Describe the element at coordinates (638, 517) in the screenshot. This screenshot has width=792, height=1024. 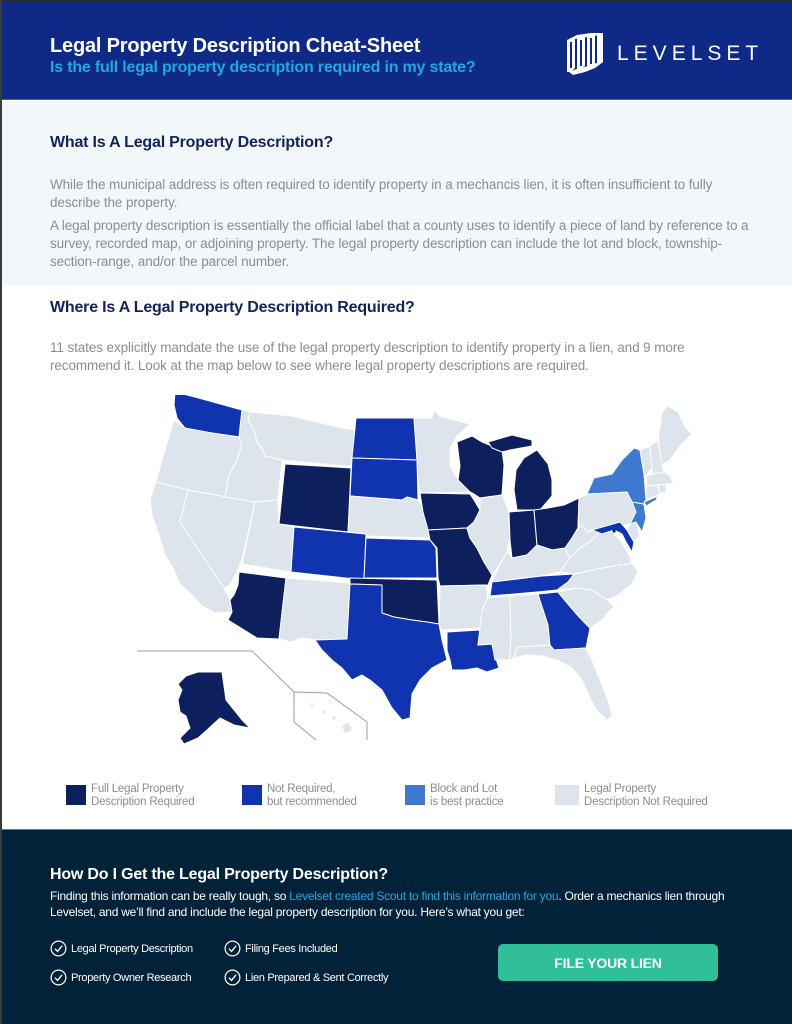
I see `state-new-jersey` at that location.